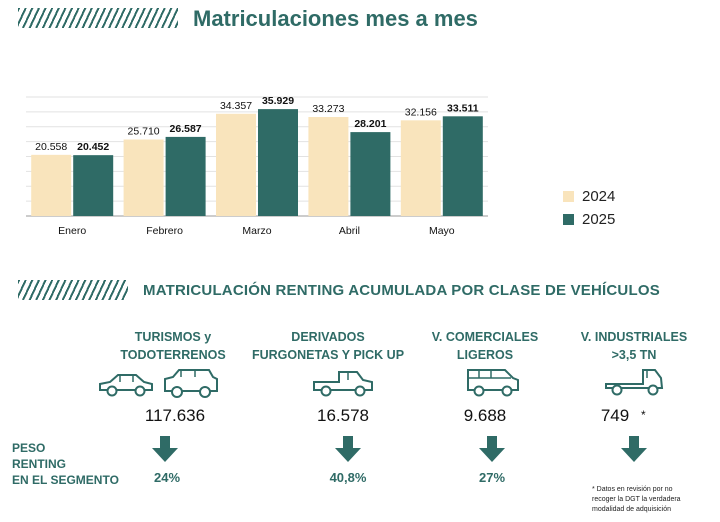 The height and width of the screenshot is (522, 720). What do you see at coordinates (93, 147) in the screenshot?
I see `data-label-2025-enero: 20.452` at bounding box center [93, 147].